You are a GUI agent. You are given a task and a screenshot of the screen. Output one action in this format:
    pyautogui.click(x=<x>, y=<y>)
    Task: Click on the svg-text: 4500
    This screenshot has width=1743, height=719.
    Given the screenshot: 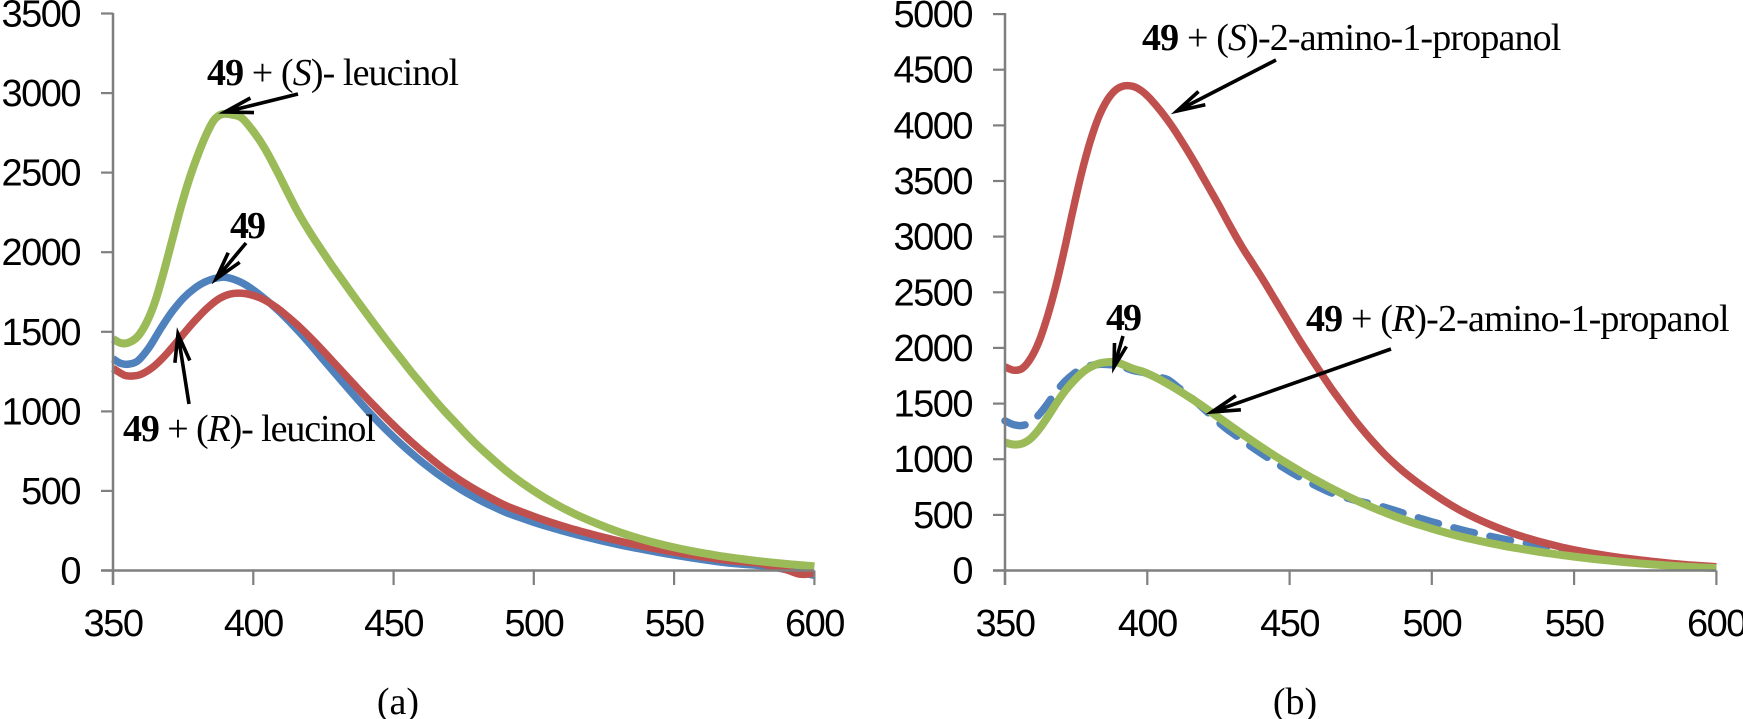 What is the action you would take?
    pyautogui.click(x=932, y=71)
    